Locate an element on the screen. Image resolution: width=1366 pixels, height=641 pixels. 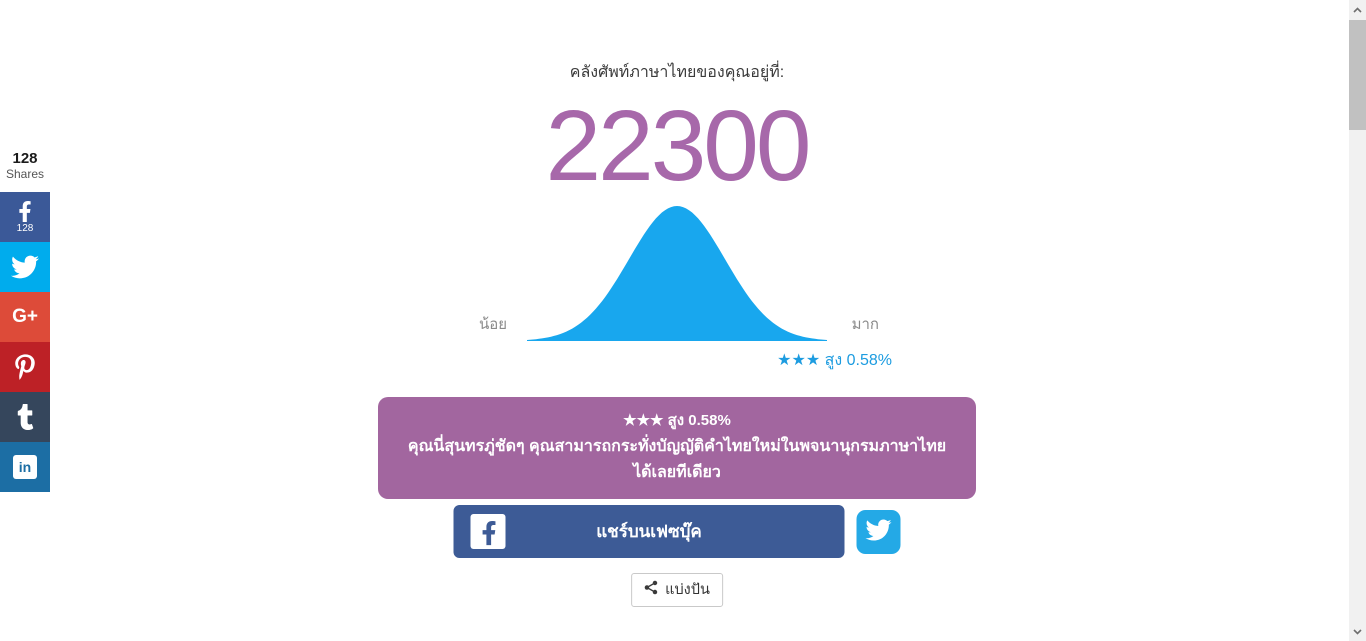
generic-share-button: แบ่งปัน is located at coordinates (677, 590).